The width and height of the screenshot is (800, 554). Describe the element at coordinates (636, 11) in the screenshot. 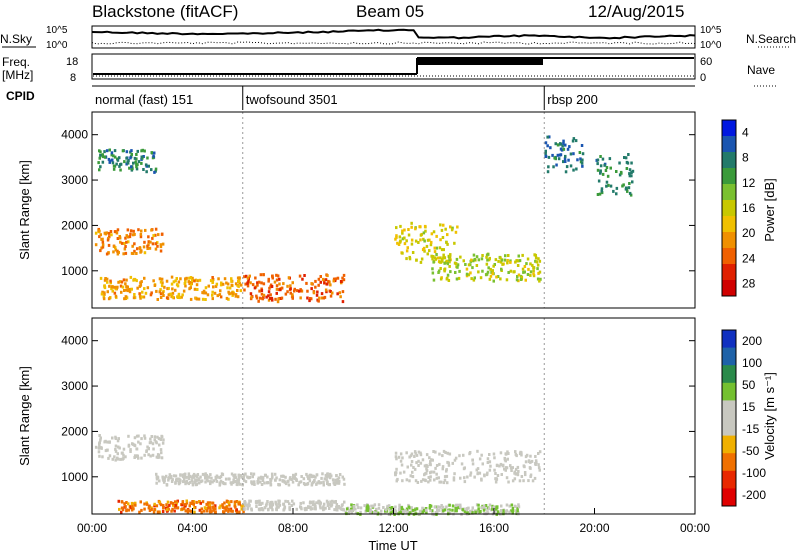

I see `date-label: 12/Aug/2015` at that location.